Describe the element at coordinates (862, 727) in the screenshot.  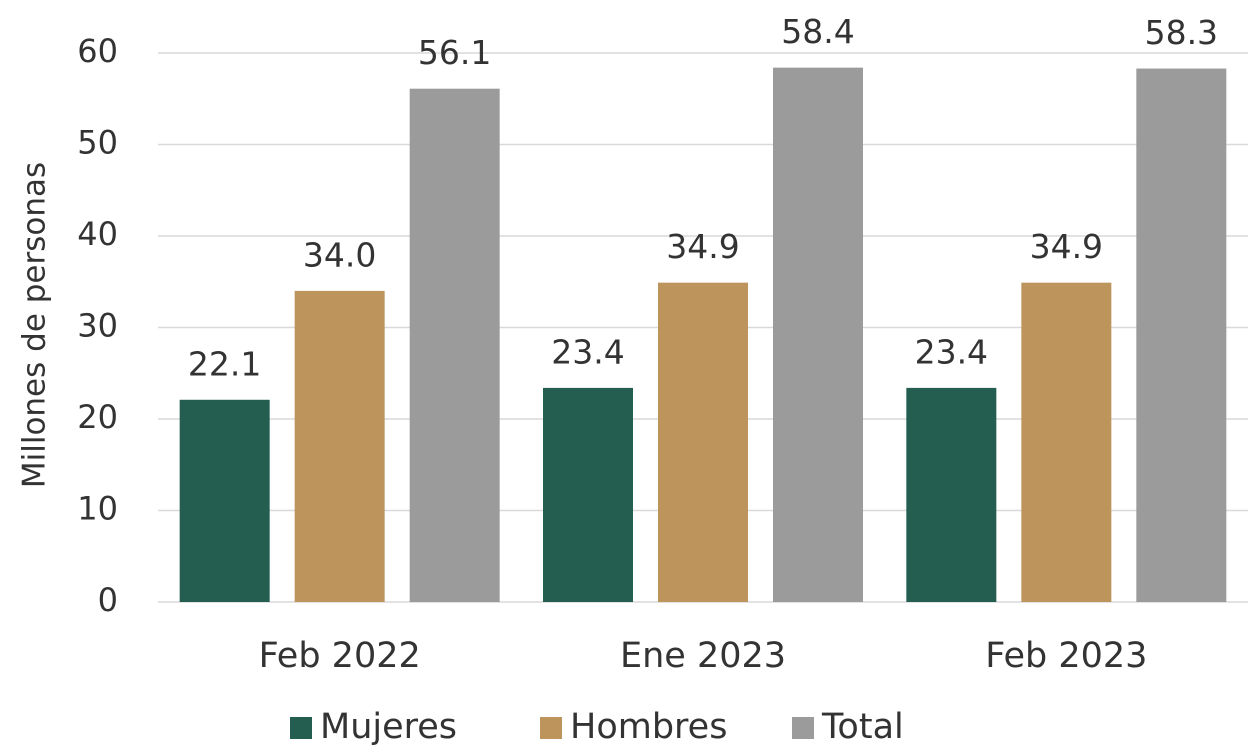
I see `legend-label: Total` at that location.